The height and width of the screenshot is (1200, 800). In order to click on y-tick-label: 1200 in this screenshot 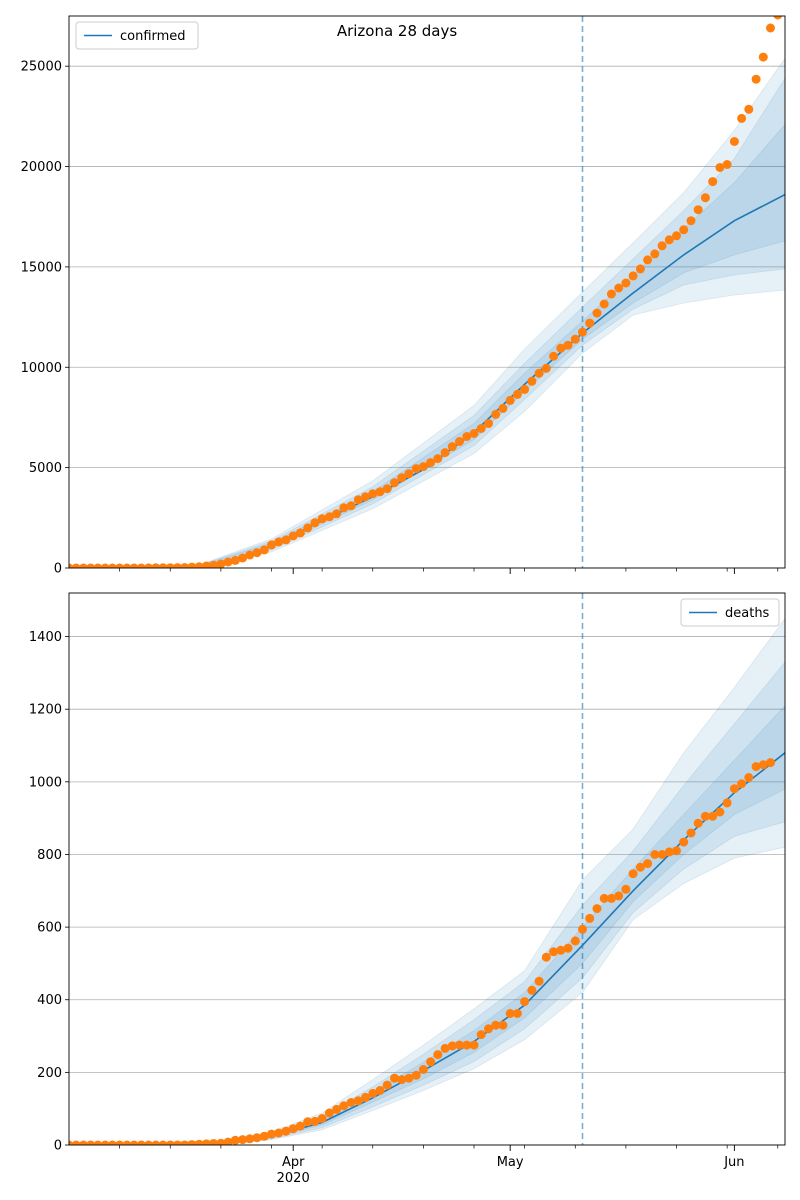, I will do `click(45, 710)`.